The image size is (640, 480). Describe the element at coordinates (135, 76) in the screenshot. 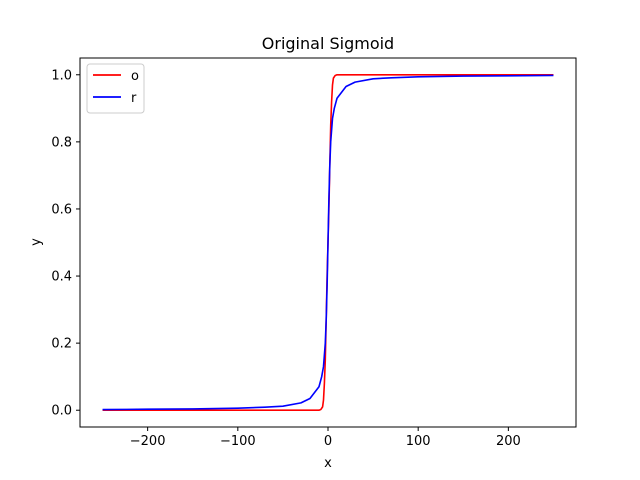

I see `legend-label-o: o` at that location.